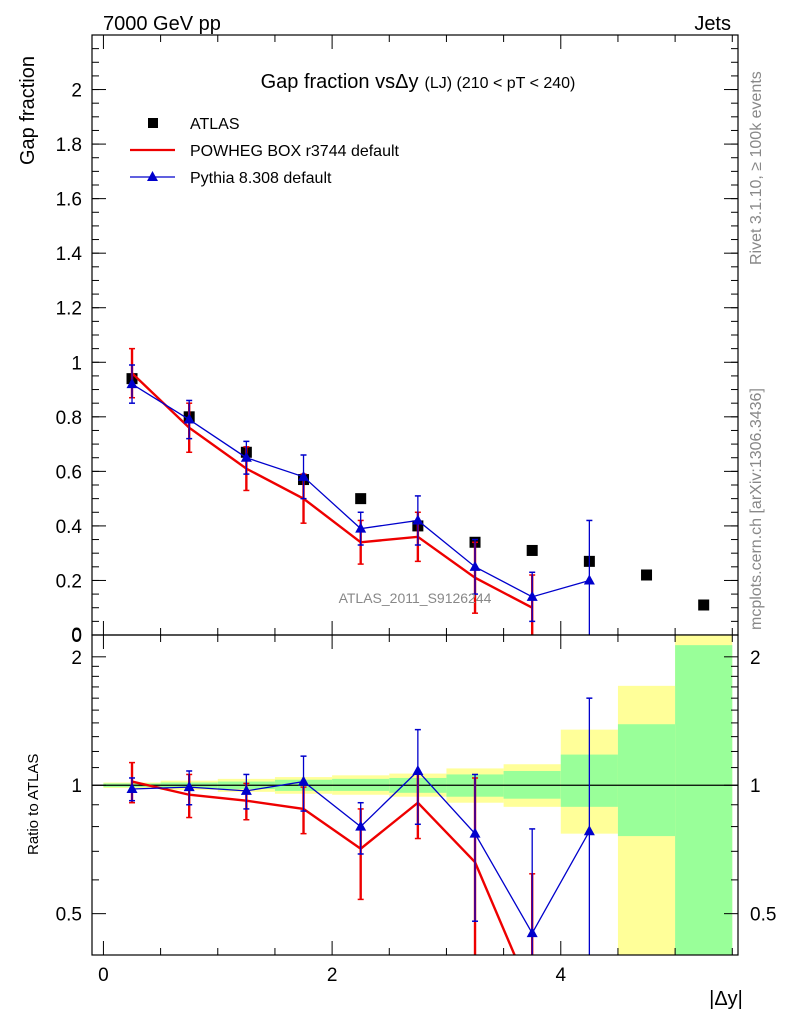  Describe the element at coordinates (69, 581) in the screenshot. I see `main-y-tick-label: 0.2` at that location.